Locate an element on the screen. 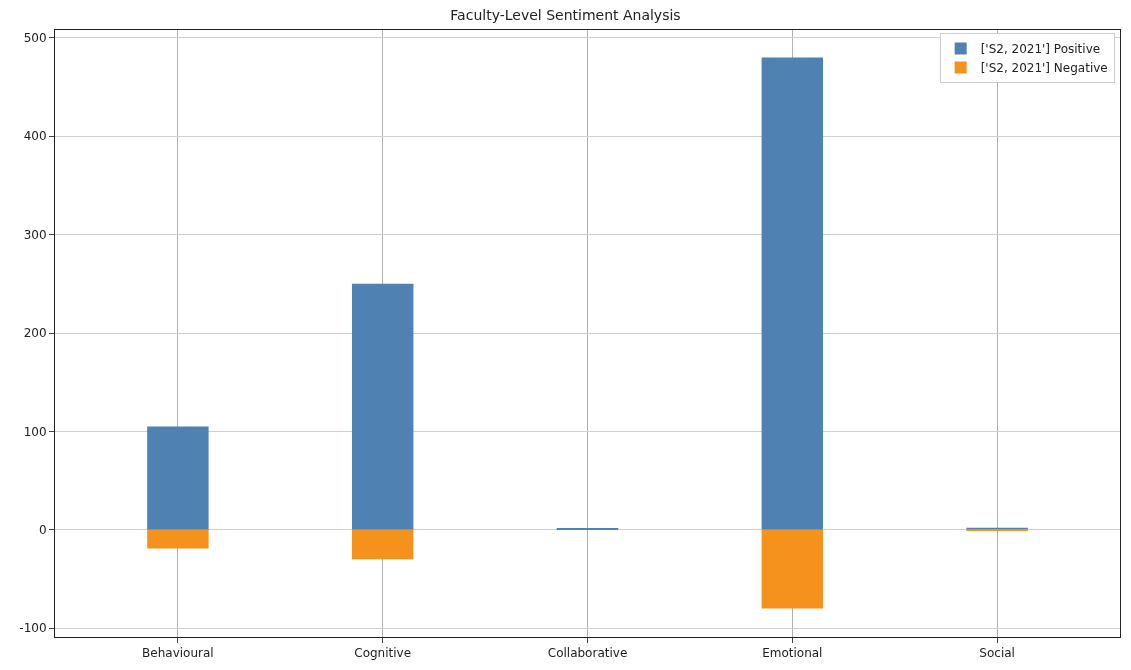 The height and width of the screenshot is (670, 1131). x-tick-label: Collaborative is located at coordinates (587, 653).